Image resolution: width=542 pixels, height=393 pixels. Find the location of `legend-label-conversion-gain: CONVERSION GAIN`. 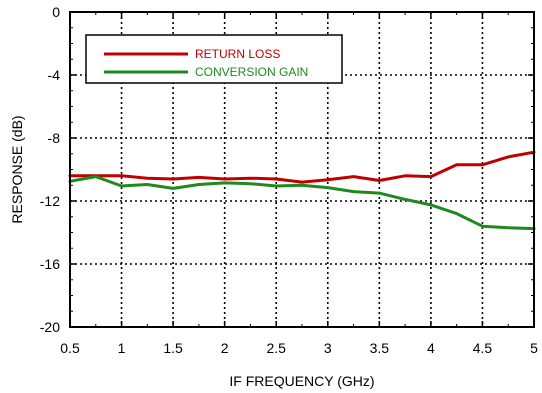

legend-label-conversion-gain: CONVERSION GAIN is located at coordinates (251, 72).